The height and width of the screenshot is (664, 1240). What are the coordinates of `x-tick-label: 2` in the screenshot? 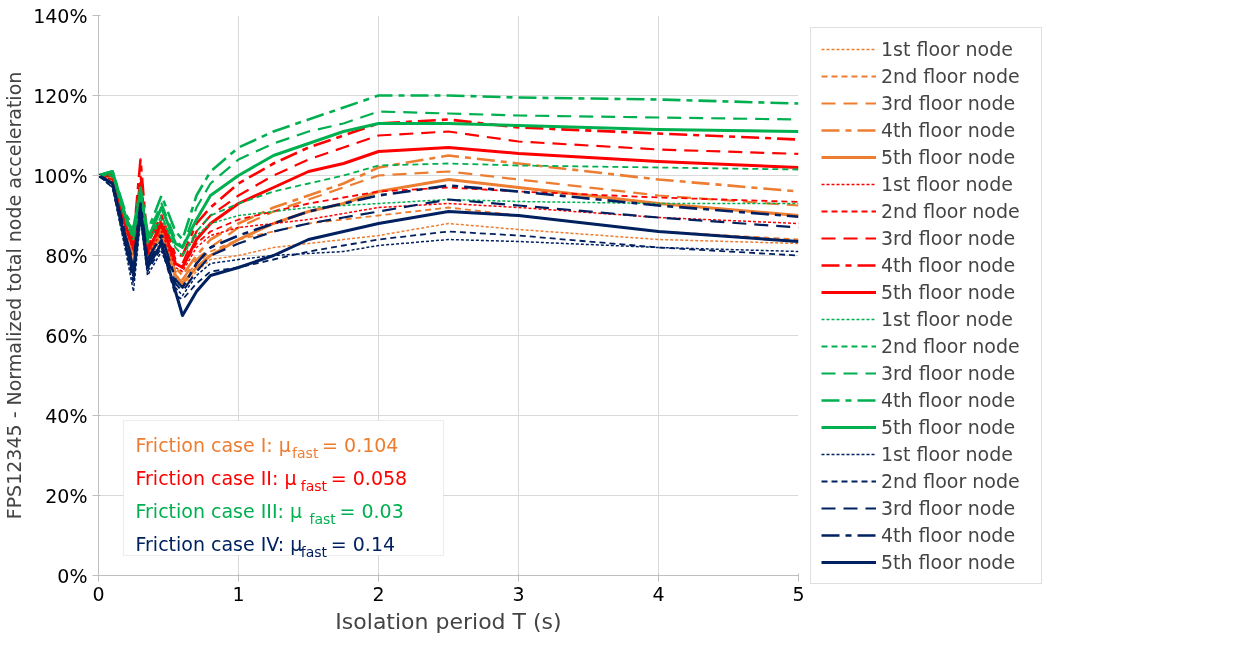 It's located at (378, 593).